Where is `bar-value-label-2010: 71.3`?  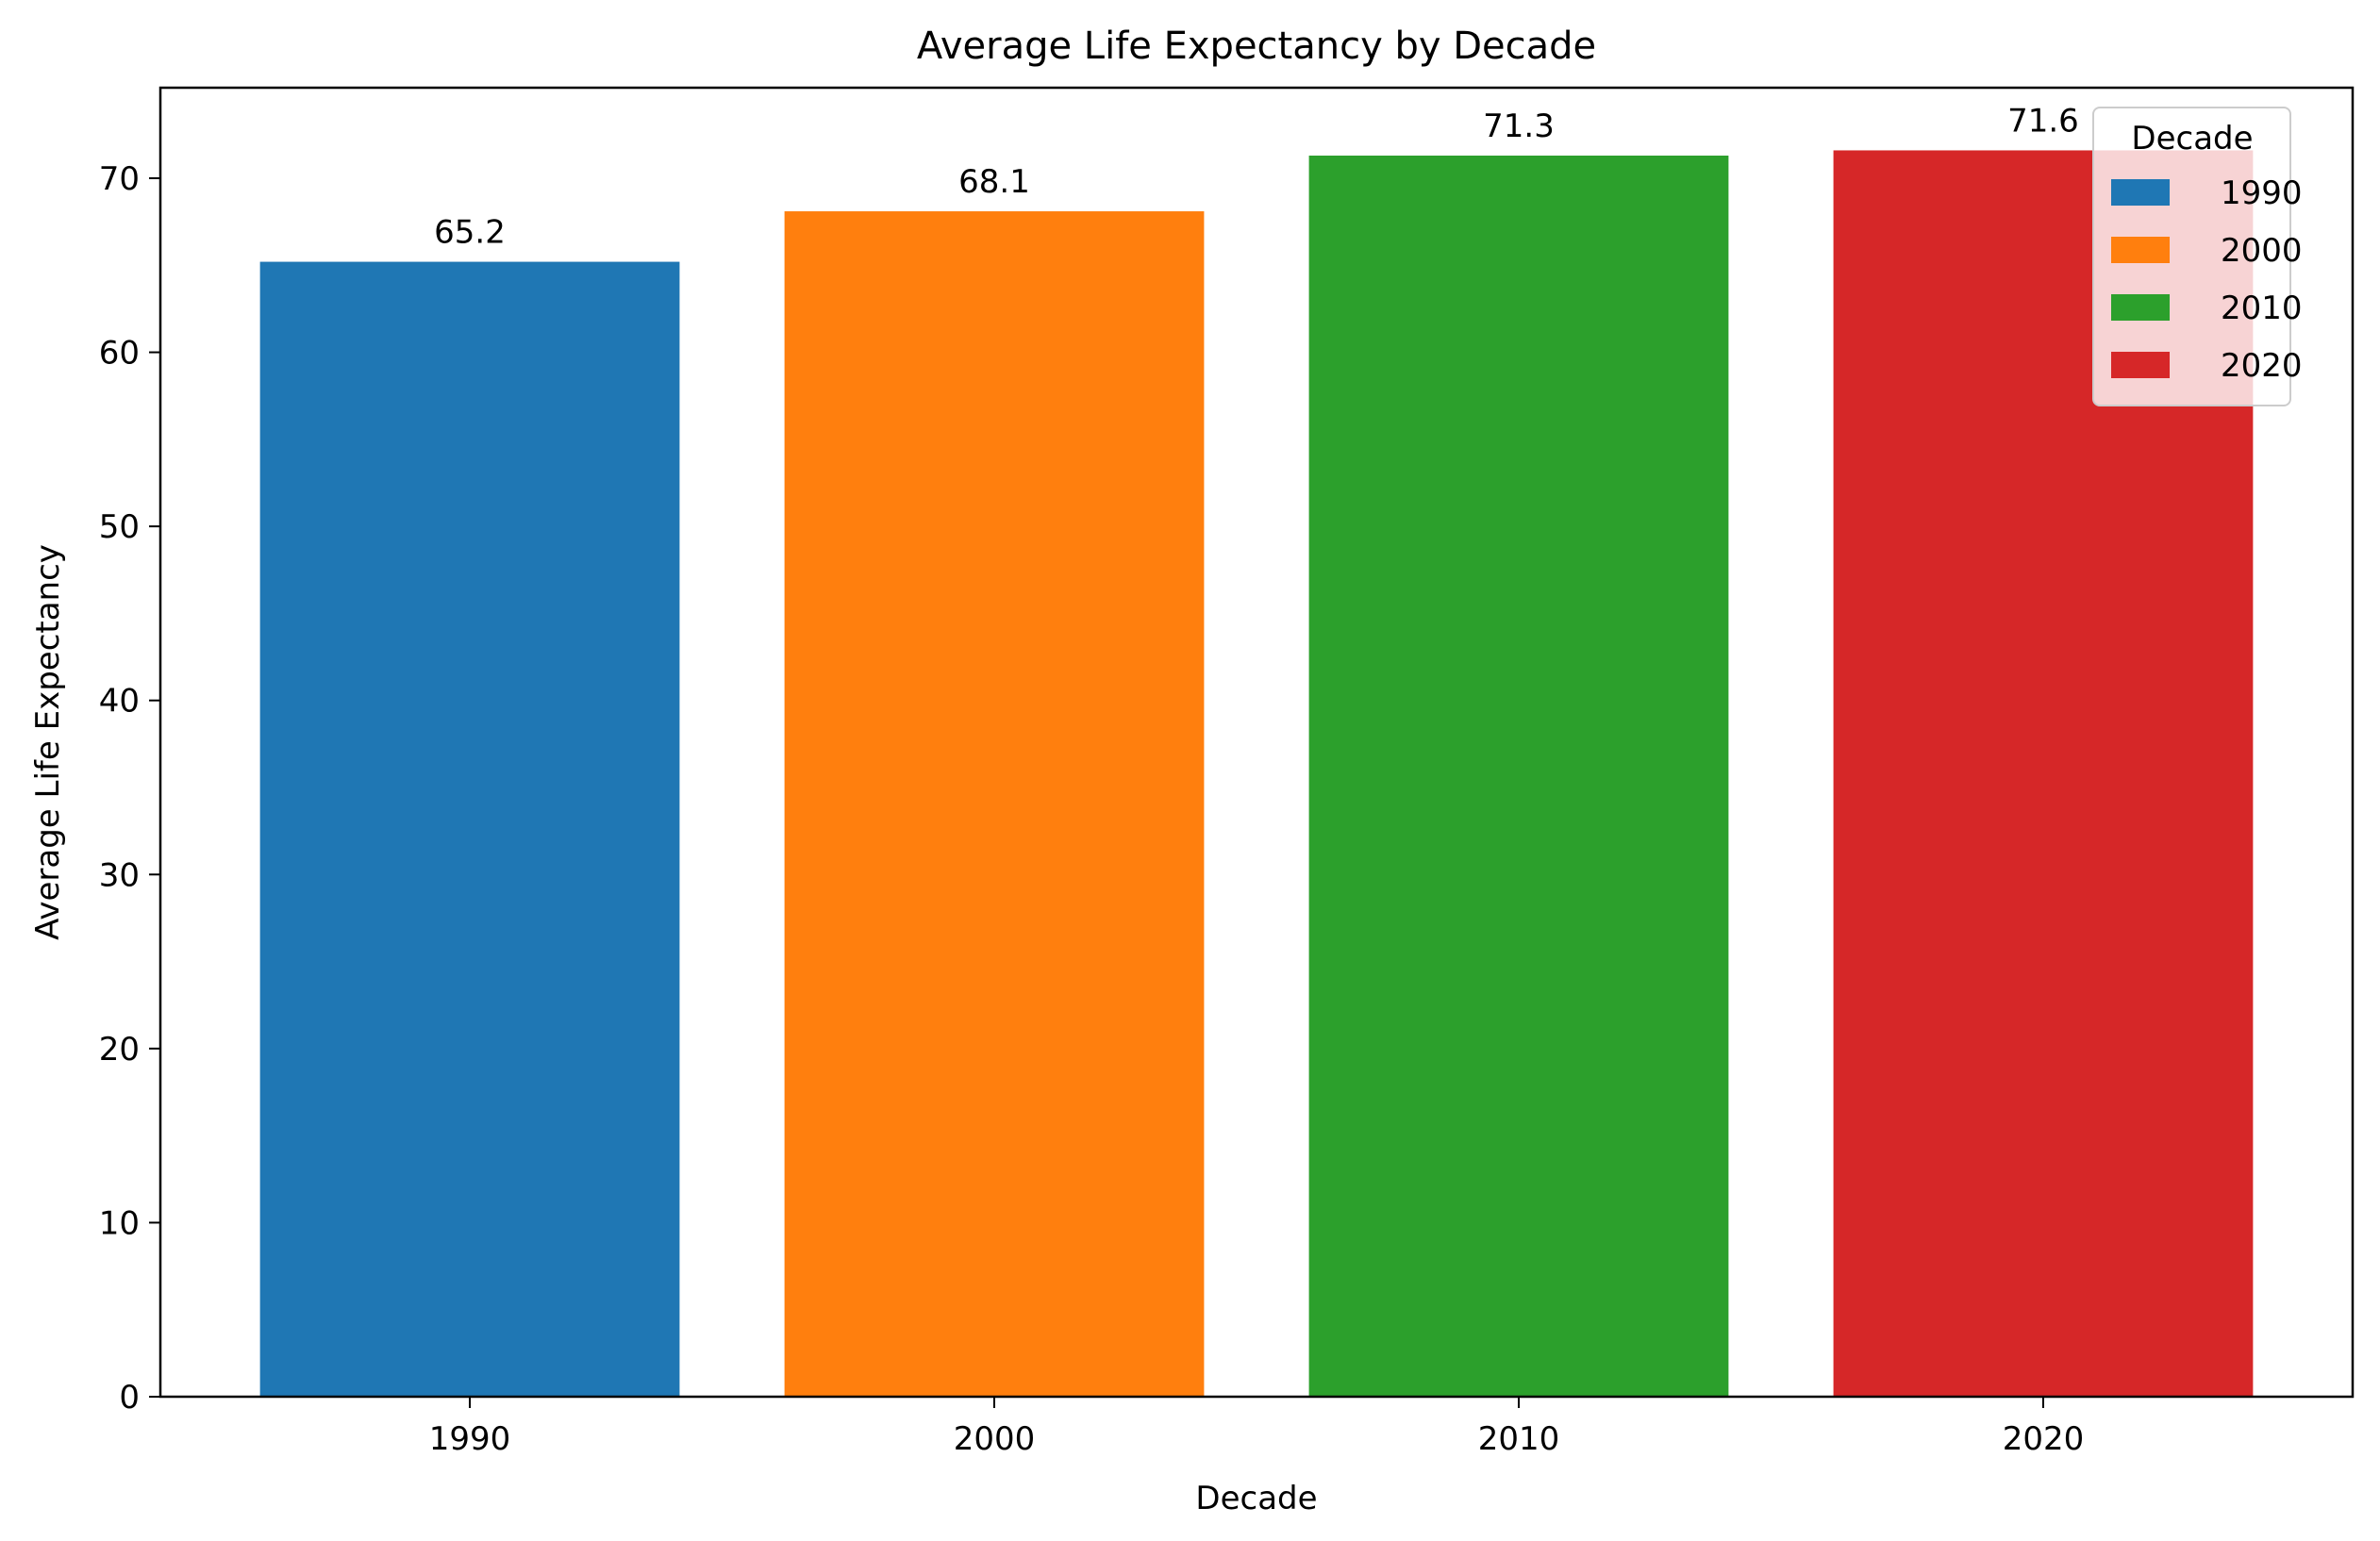 bar-value-label-2010: 71.3 is located at coordinates (1519, 126).